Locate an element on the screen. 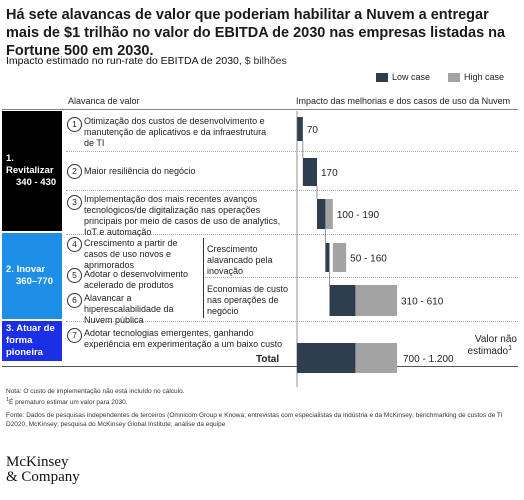 The width and height of the screenshot is (524, 500). total-value-label: 700 - 1.200 is located at coordinates (428, 359).